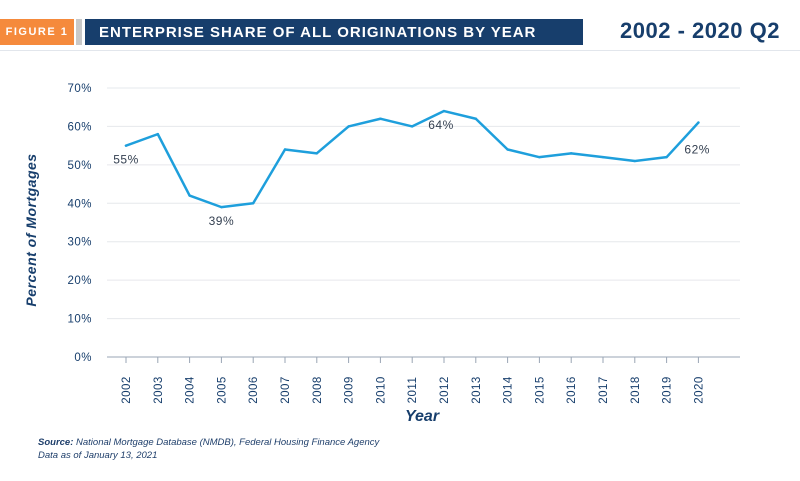 This screenshot has width=800, height=481. What do you see at coordinates (286, 390) in the screenshot?
I see `x-tick-label: 2007` at bounding box center [286, 390].